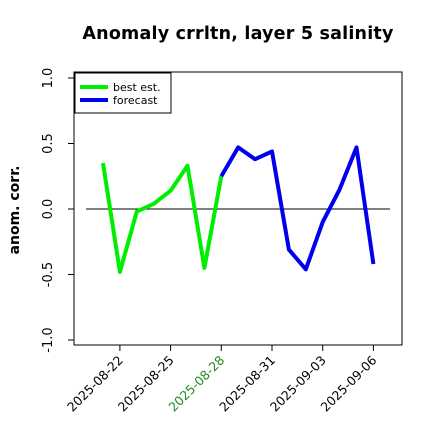  Describe the element at coordinates (137, 87) in the screenshot. I see `legend-label: best est.` at that location.